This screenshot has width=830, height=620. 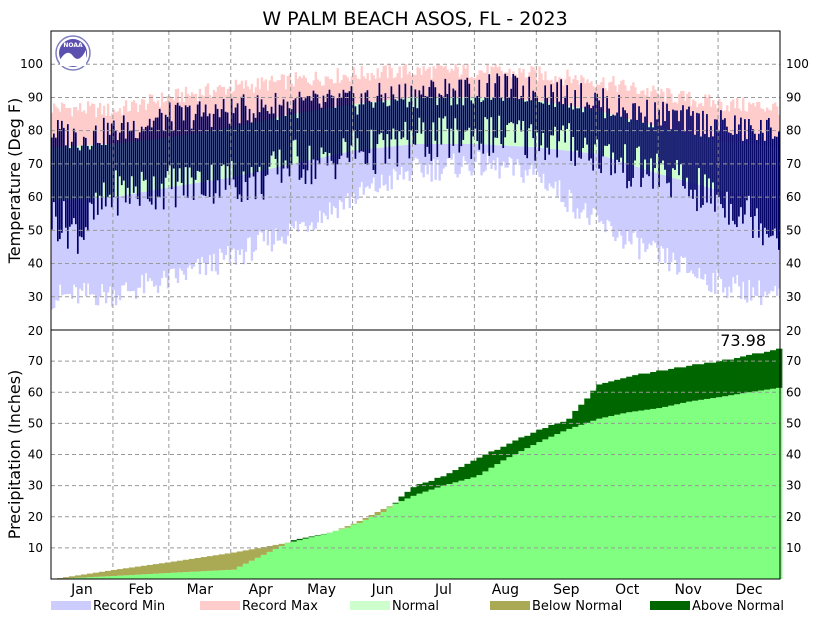 I want to click on observed-temp-bar: Sep 27, so click(x=589, y=132).